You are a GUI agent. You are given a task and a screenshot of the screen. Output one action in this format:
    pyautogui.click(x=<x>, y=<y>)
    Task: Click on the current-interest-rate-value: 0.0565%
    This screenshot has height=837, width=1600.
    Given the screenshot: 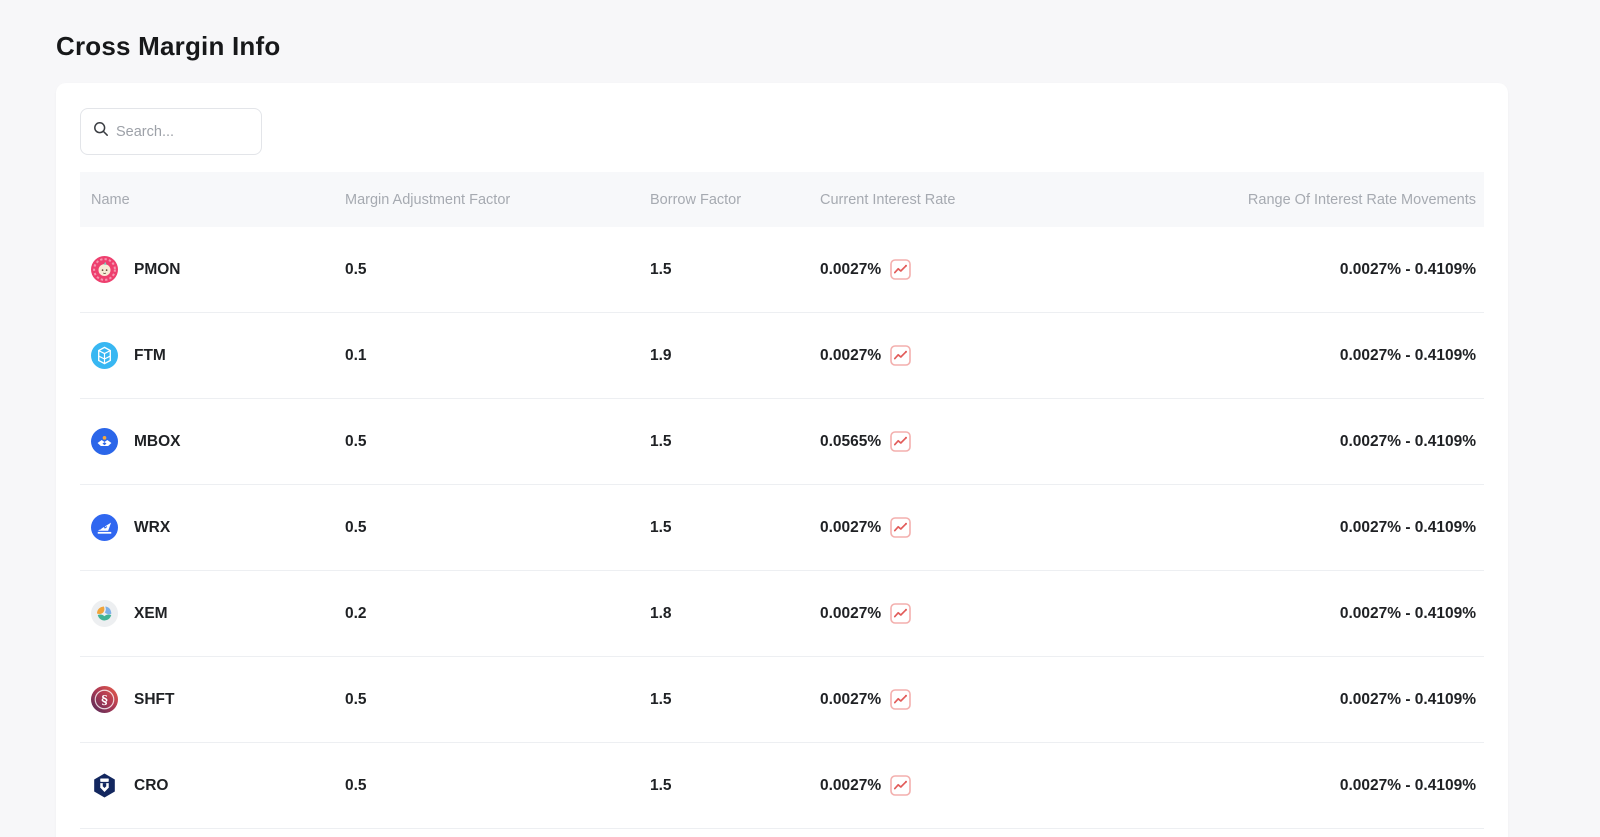 What is the action you would take?
    pyautogui.click(x=851, y=441)
    